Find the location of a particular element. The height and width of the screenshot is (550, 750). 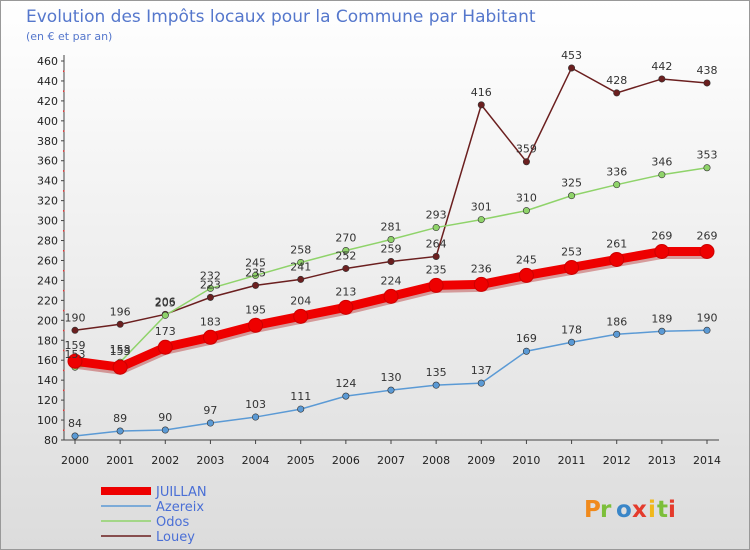

legend-item-juillan: JUILLAN is located at coordinates (154, 492).